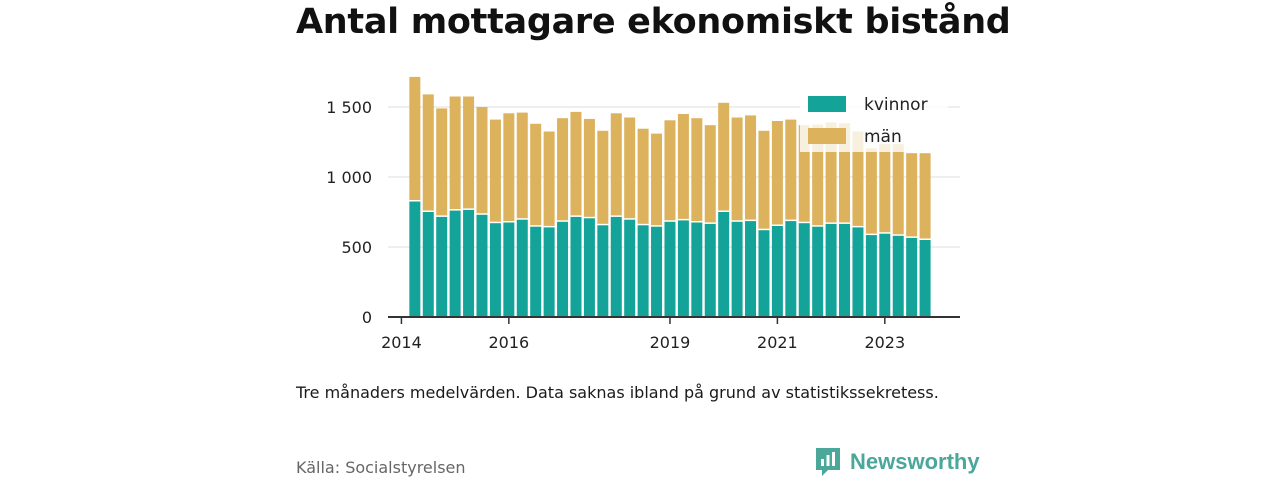 The width and height of the screenshot is (1280, 480). What do you see at coordinates (356, 247) in the screenshot?
I see `y-tick-label: 500` at bounding box center [356, 247].